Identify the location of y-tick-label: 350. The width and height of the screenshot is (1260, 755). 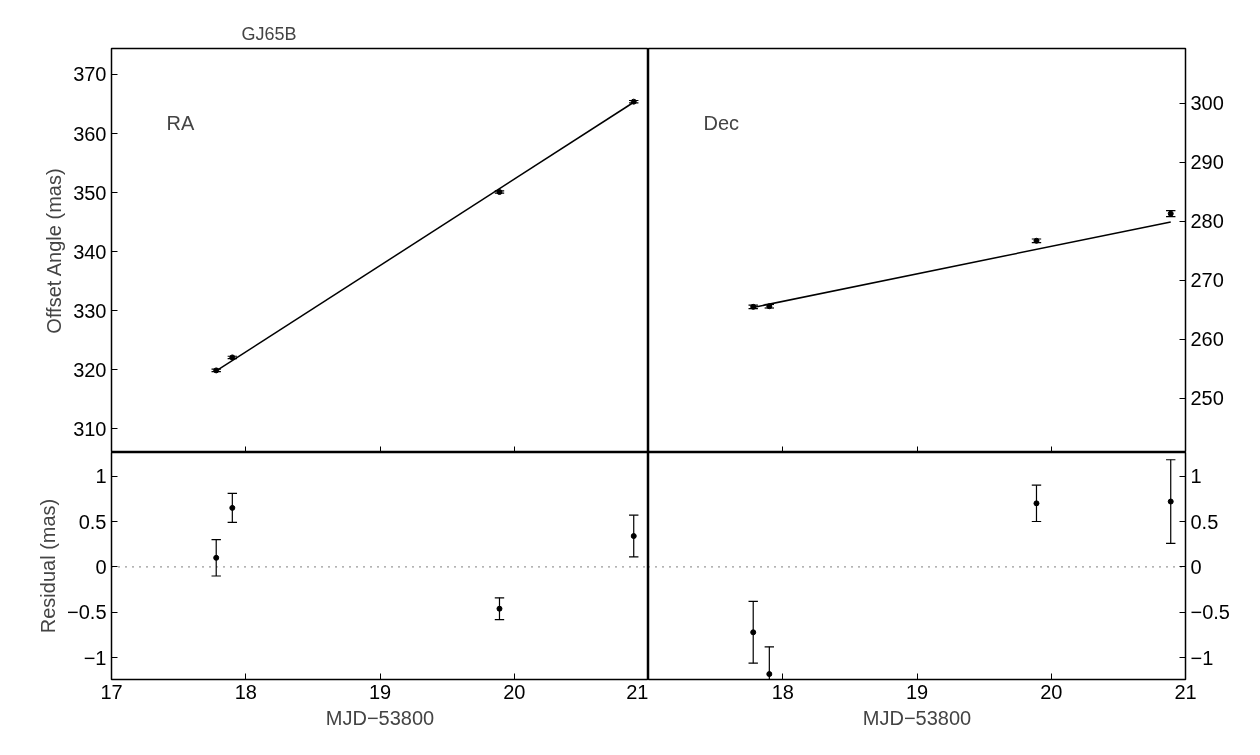
(90, 192).